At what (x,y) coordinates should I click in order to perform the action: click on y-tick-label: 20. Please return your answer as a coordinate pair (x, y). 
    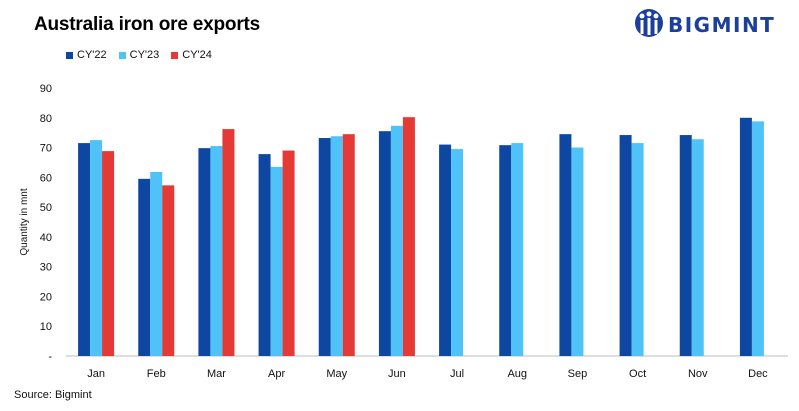
    Looking at the image, I should click on (46, 297).